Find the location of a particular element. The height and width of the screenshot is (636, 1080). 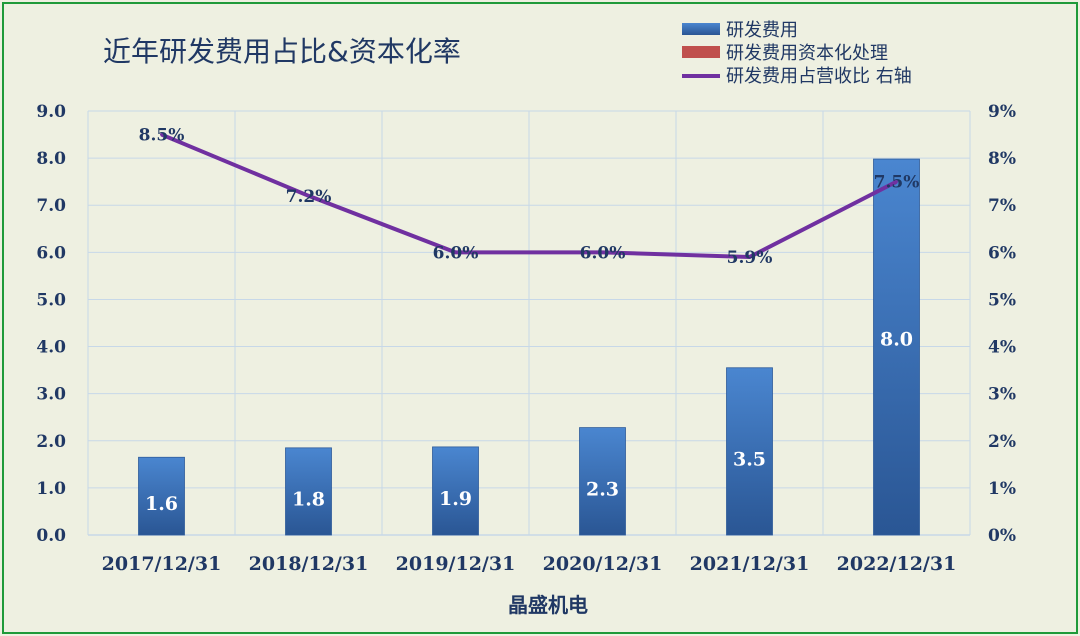

line-data-label: 7.5% is located at coordinates (897, 183).